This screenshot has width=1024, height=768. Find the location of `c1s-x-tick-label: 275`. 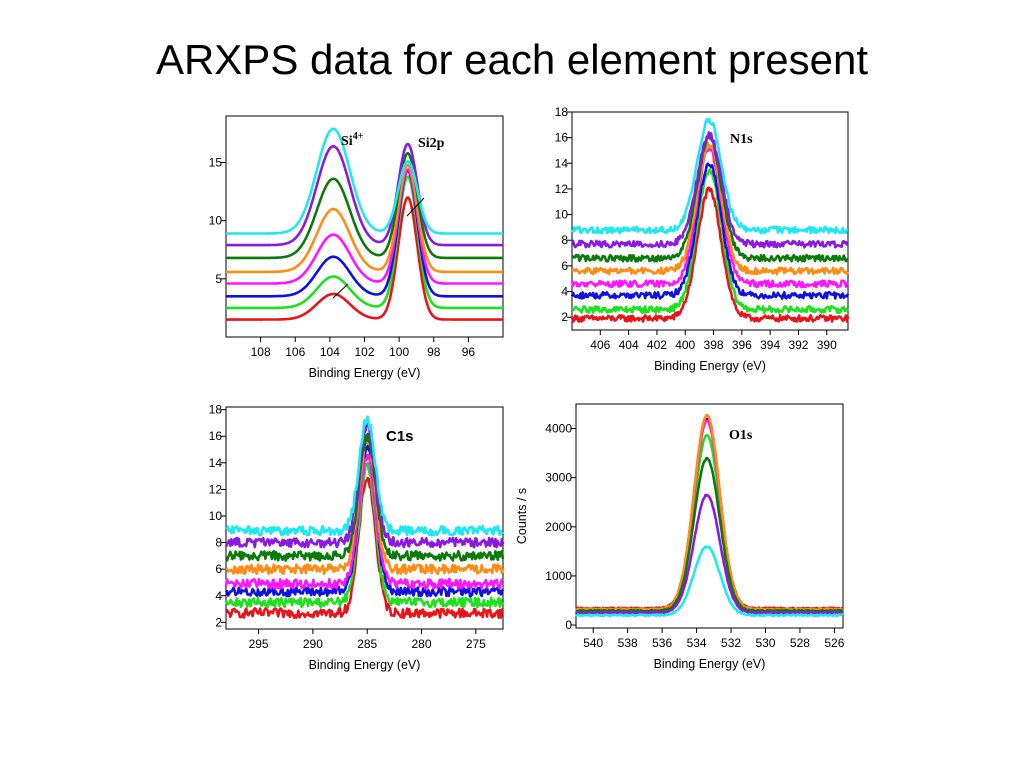

c1s-x-tick-label: 275 is located at coordinates (476, 644).